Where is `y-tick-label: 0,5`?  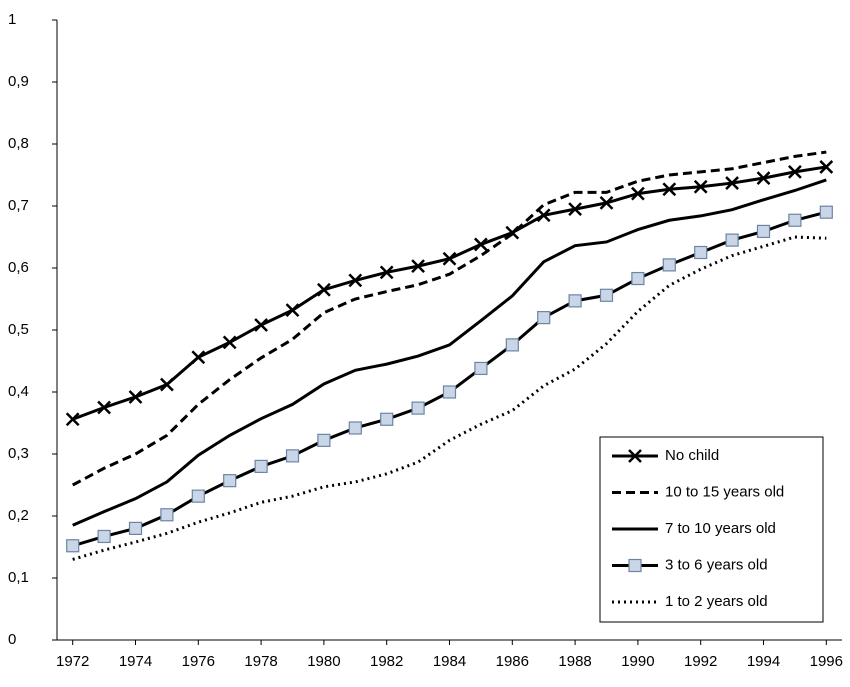 y-tick-label: 0,5 is located at coordinates (18, 329).